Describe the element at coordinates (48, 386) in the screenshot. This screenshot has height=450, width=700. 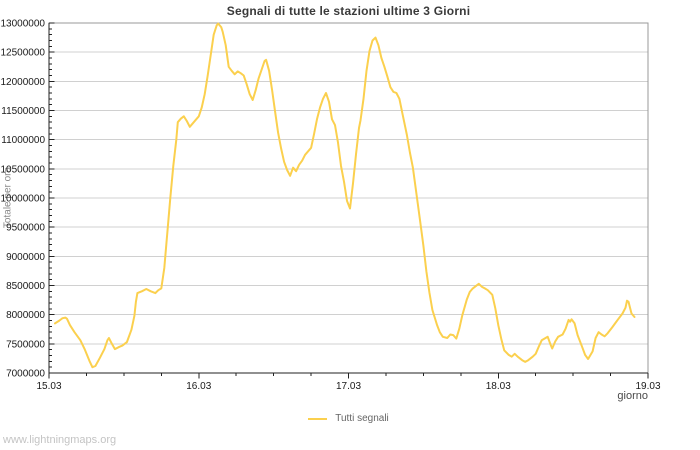
I see `svg-text: 15.03` at that location.